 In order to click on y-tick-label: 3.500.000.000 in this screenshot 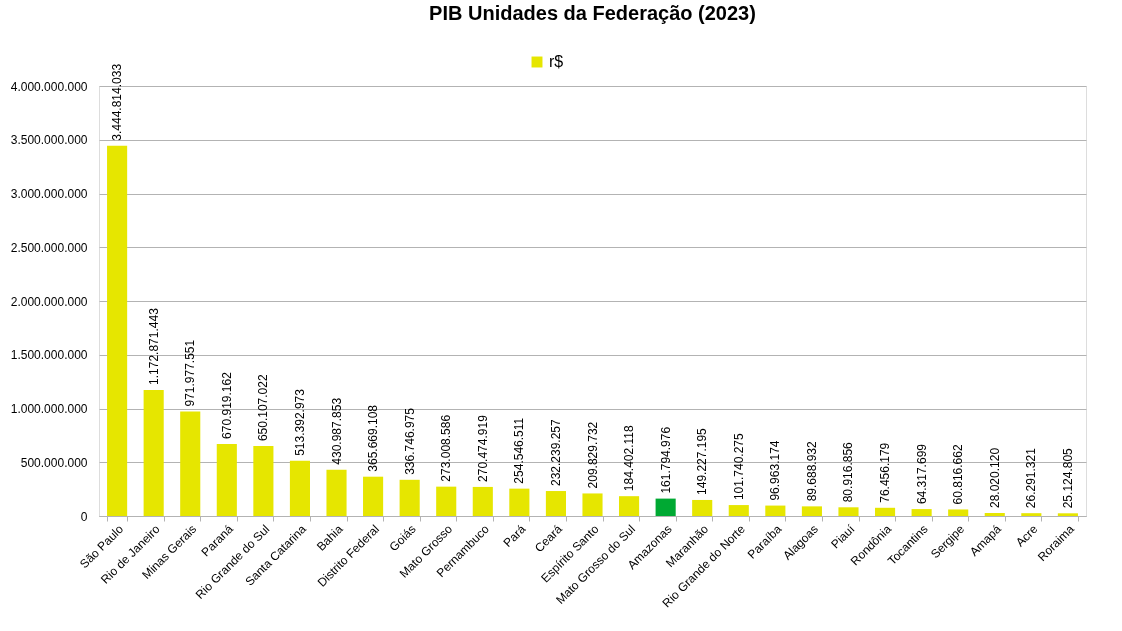, I will do `click(49, 140)`.